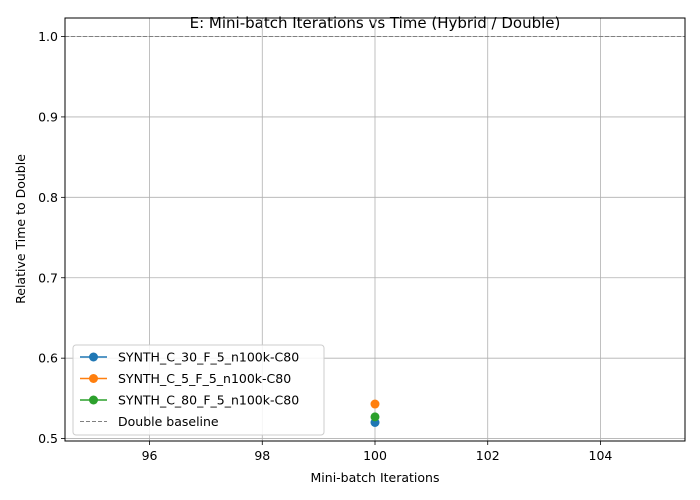 Image resolution: width=700 pixels, height=500 pixels. What do you see at coordinates (488, 455) in the screenshot?
I see `x-tick-label: 102` at bounding box center [488, 455].